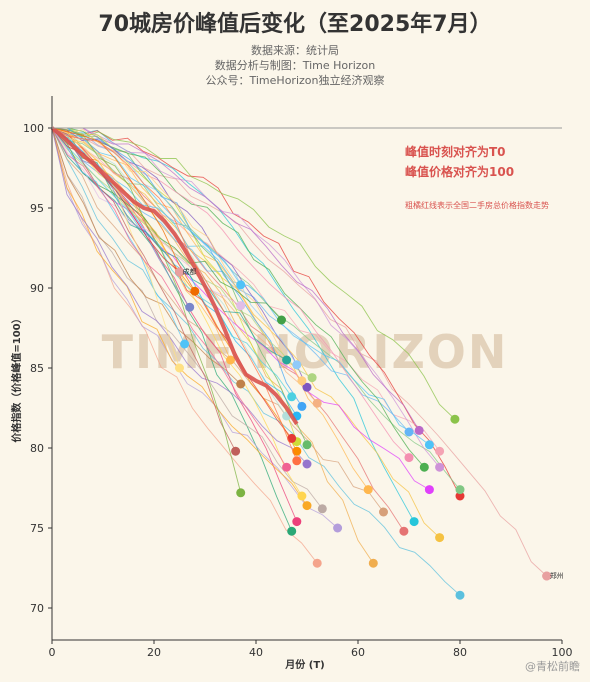 The height and width of the screenshot is (682, 590). I want to click on y-tick-label: 70, so click(37, 608).